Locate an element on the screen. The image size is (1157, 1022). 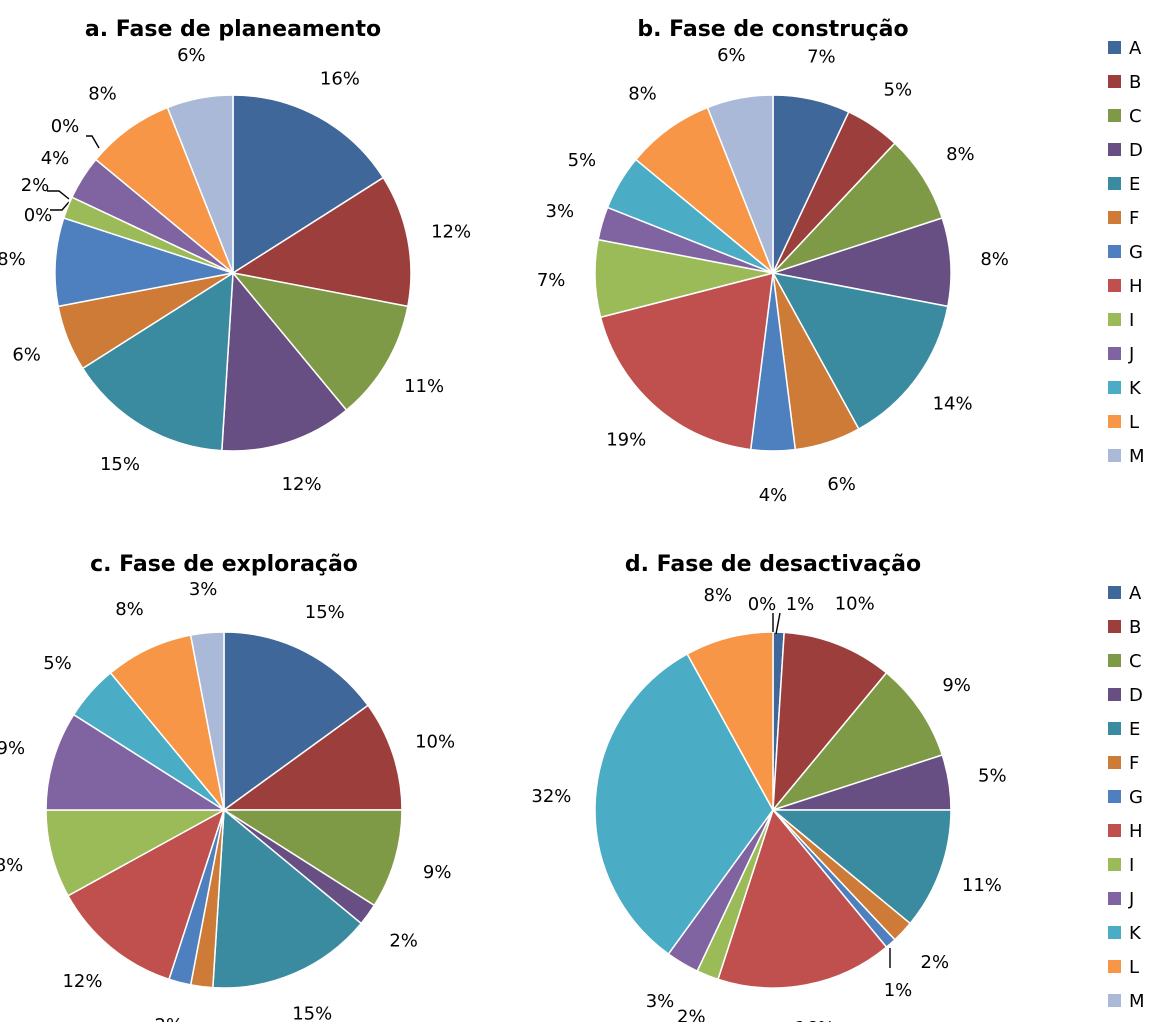
legend-swatch-c is located at coordinates (1114, 660).